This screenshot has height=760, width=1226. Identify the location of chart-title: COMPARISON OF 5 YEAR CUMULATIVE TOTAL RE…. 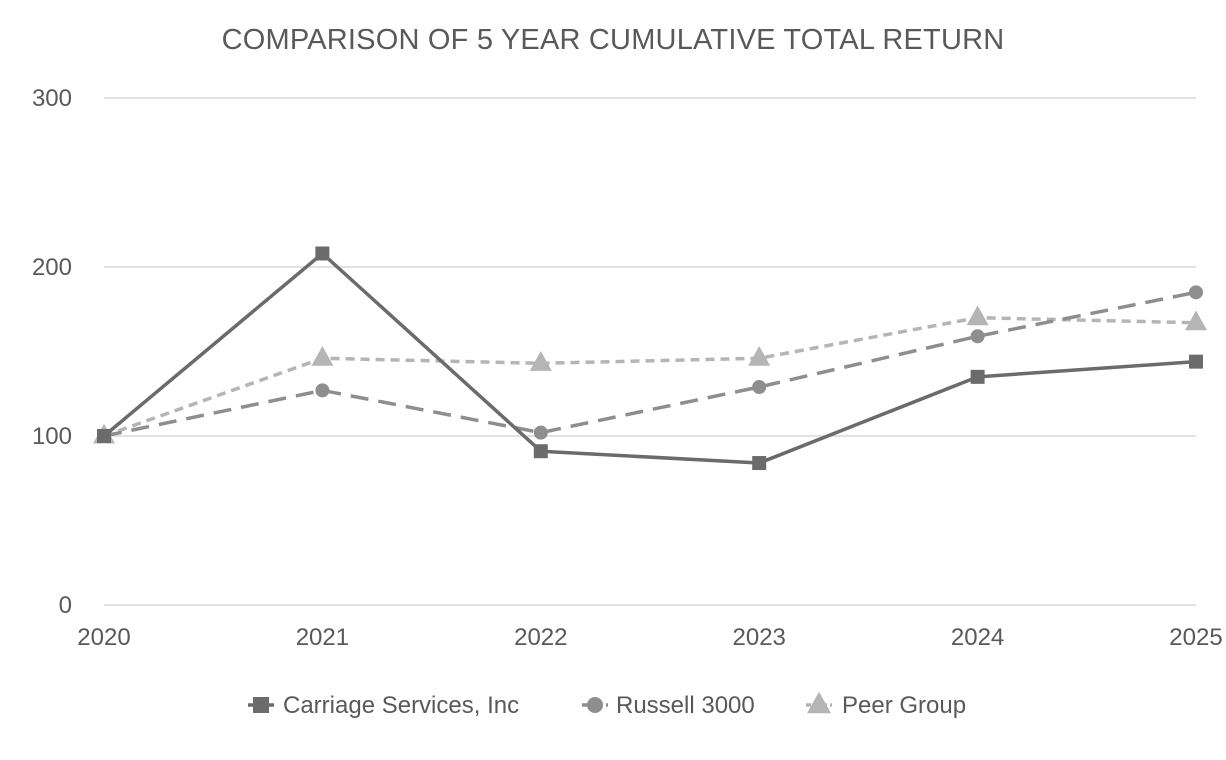
(613, 40).